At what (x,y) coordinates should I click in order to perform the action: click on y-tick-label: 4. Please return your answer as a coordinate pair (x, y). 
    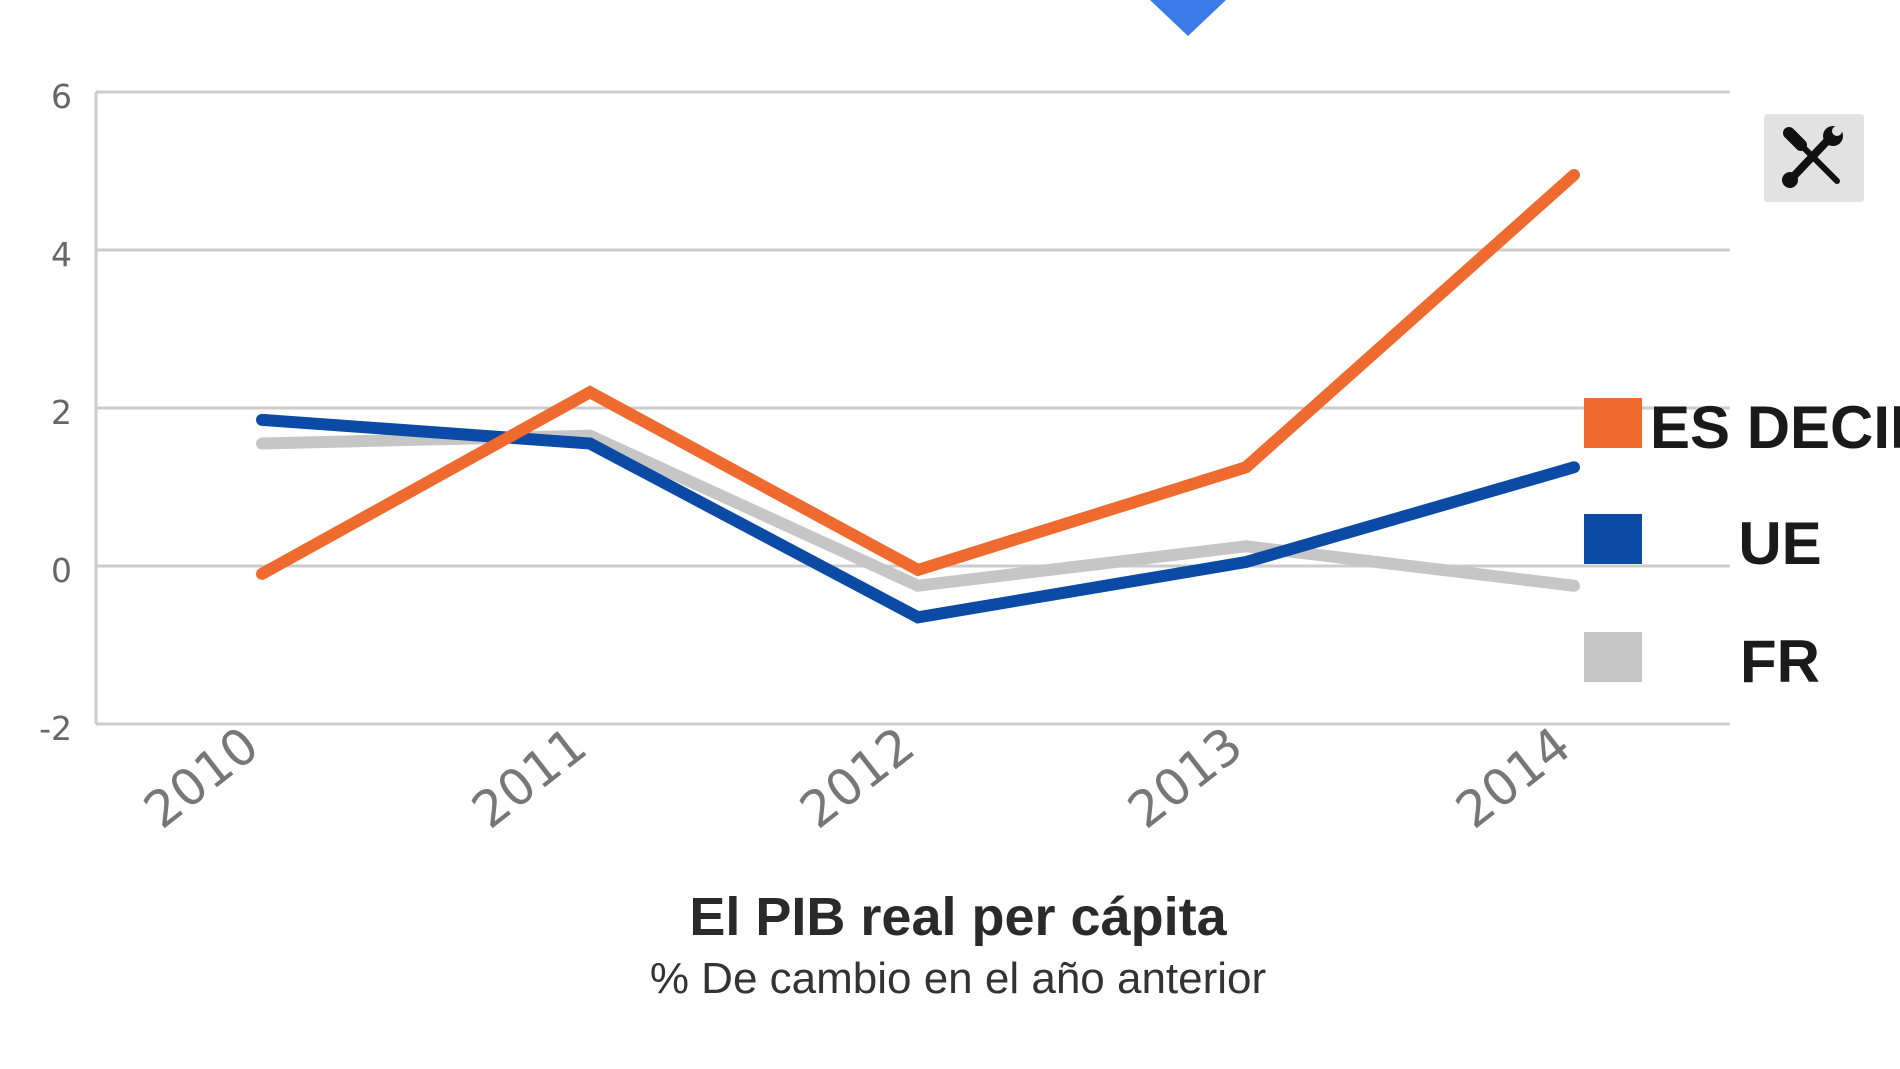
    Looking at the image, I should click on (61, 254).